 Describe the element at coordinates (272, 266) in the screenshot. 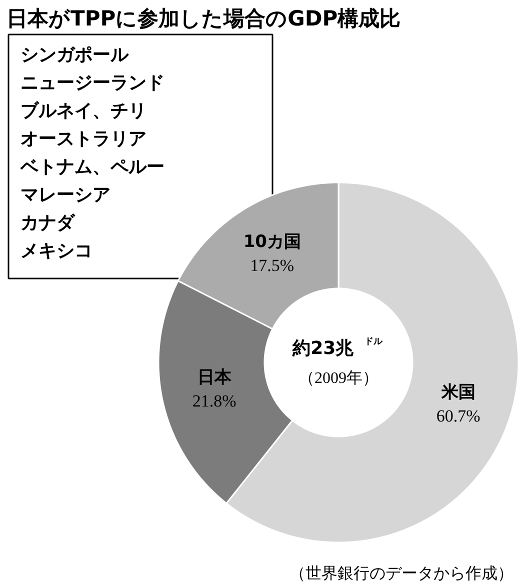

I see `data-label: 17.5%` at that location.